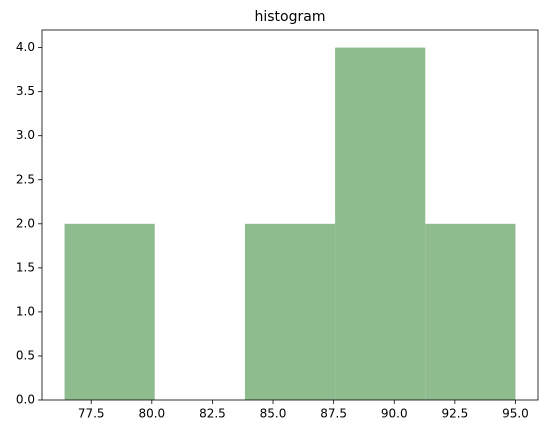 The width and height of the screenshot is (547, 433). Describe the element at coordinates (25, 223) in the screenshot. I see `y-tick-label: 2.0` at that location.